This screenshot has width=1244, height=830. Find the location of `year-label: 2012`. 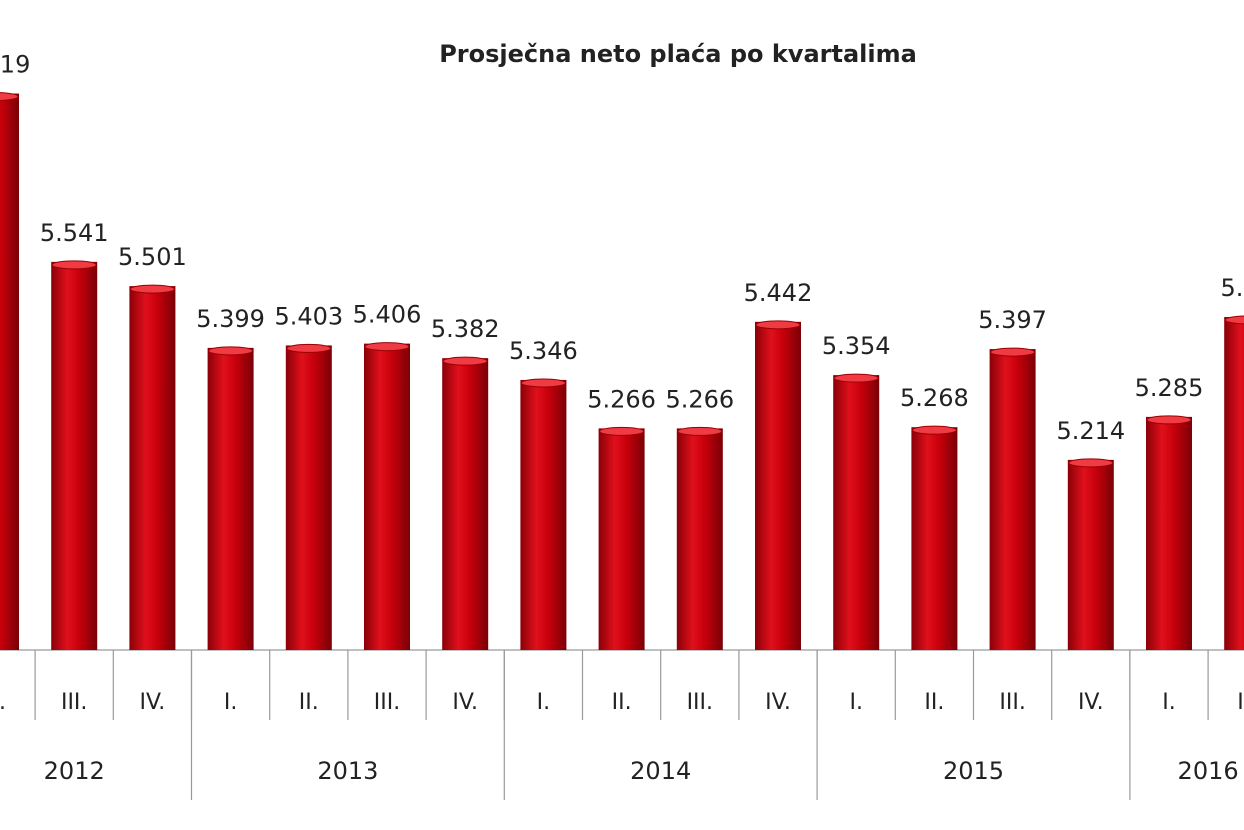

year-label: 2012 is located at coordinates (74, 771).